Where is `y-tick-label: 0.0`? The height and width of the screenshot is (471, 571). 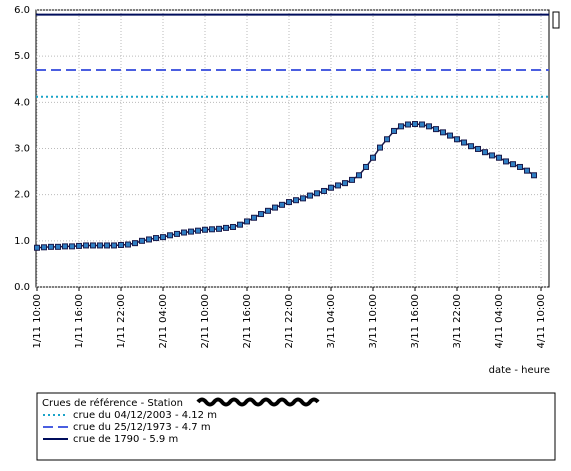 y-tick-label: 0.0 is located at coordinates (22, 287).